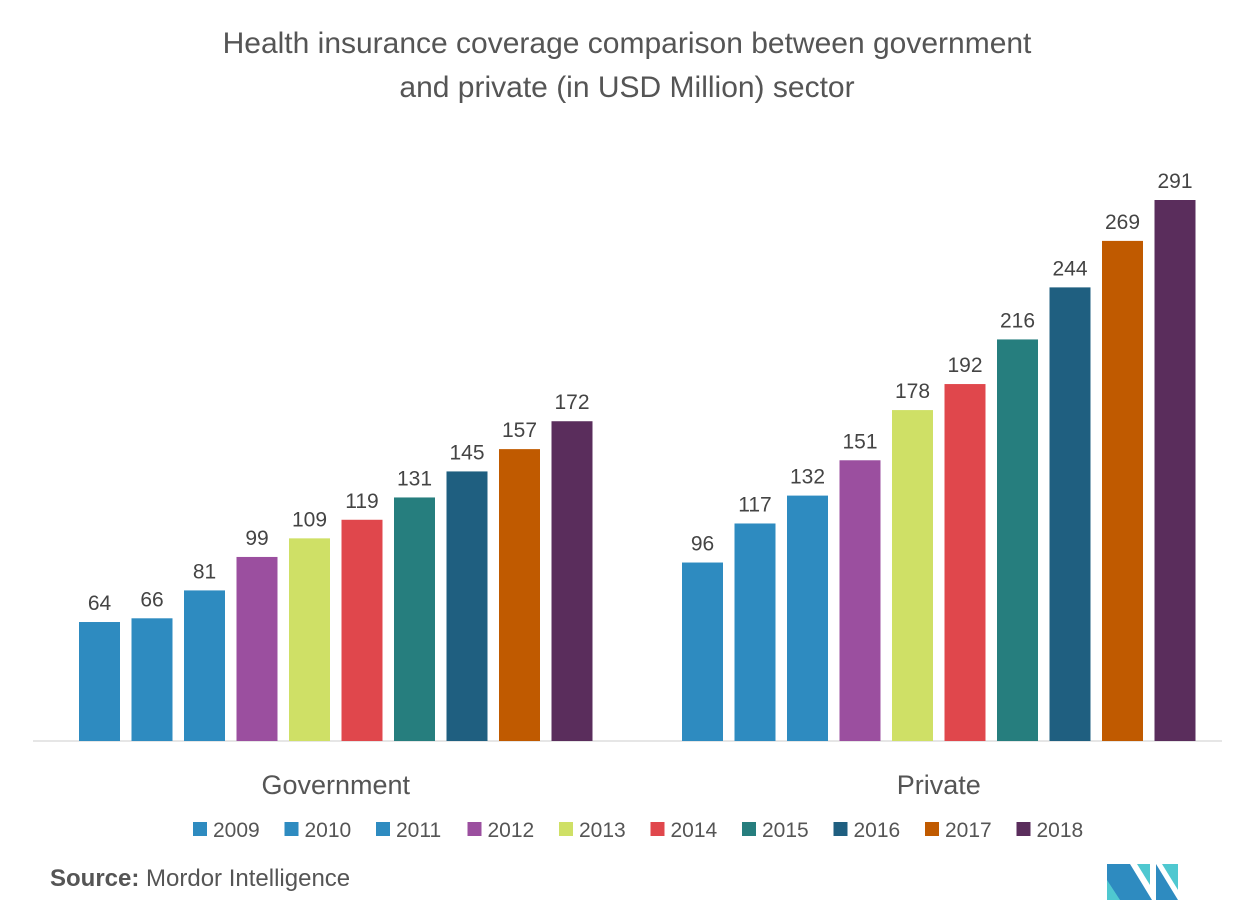 The height and width of the screenshot is (915, 1254). Describe the element at coordinates (1129, 882) in the screenshot. I see `logo-icon` at that location.